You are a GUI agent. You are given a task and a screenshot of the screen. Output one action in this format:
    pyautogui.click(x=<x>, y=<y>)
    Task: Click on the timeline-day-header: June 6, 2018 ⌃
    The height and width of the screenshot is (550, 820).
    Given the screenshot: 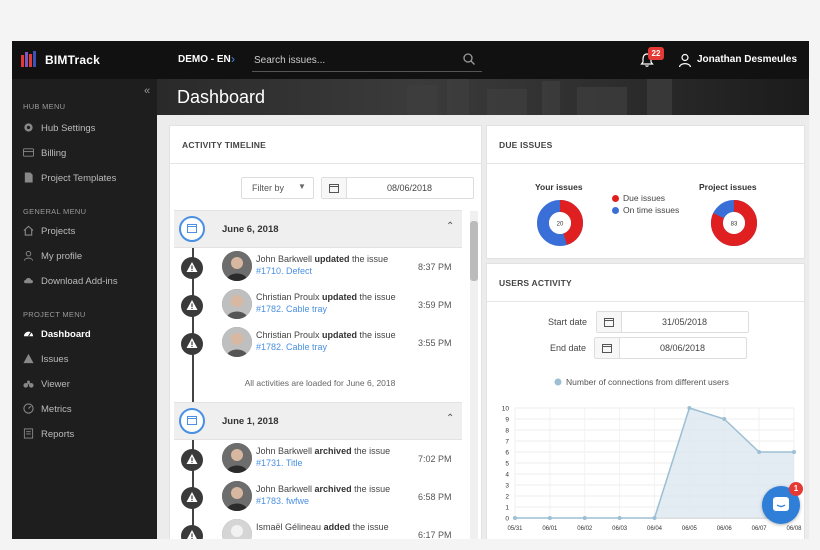 What is the action you would take?
    pyautogui.click(x=318, y=229)
    